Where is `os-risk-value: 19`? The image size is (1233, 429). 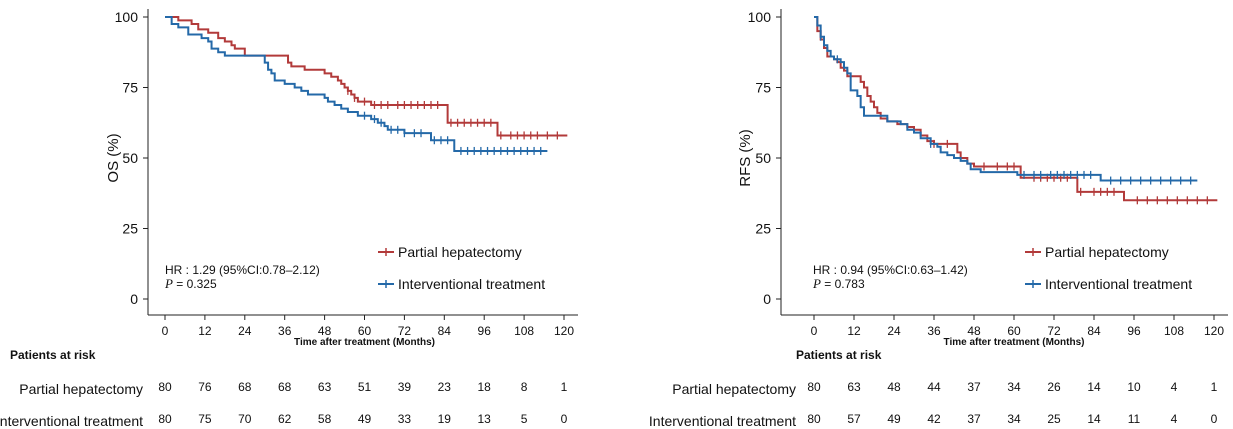 os-risk-value: 19 is located at coordinates (444, 419).